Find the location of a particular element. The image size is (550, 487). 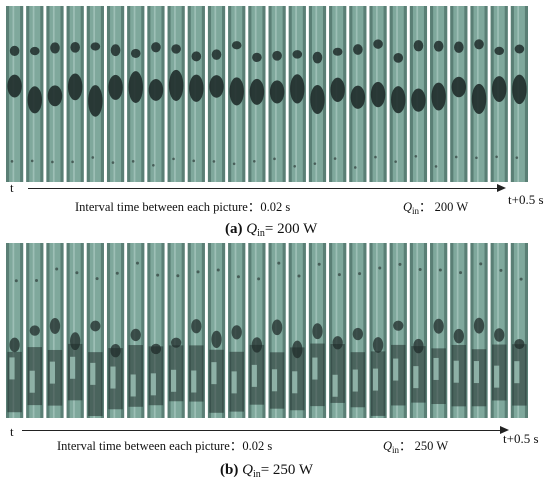

time-end-label-b: t+0.5 s is located at coordinates (521, 438).